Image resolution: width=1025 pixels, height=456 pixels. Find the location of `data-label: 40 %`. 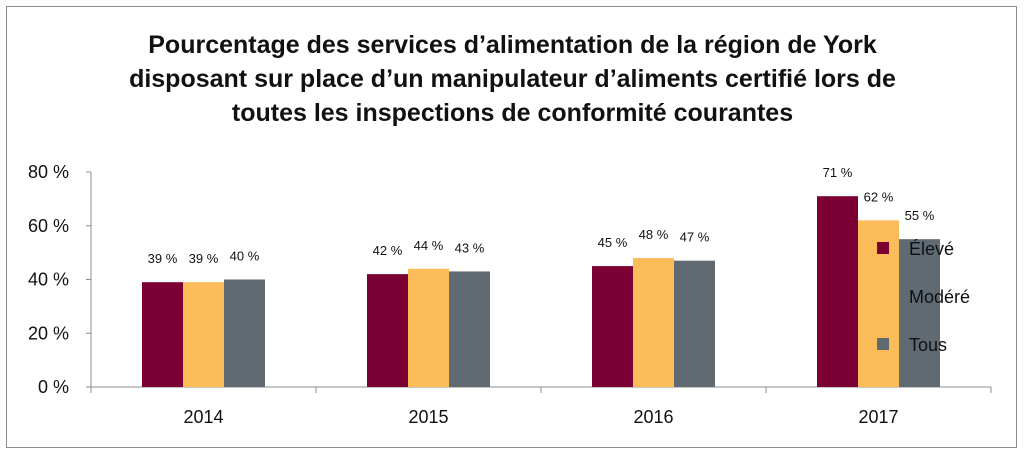

data-label: 40 % is located at coordinates (245, 256).